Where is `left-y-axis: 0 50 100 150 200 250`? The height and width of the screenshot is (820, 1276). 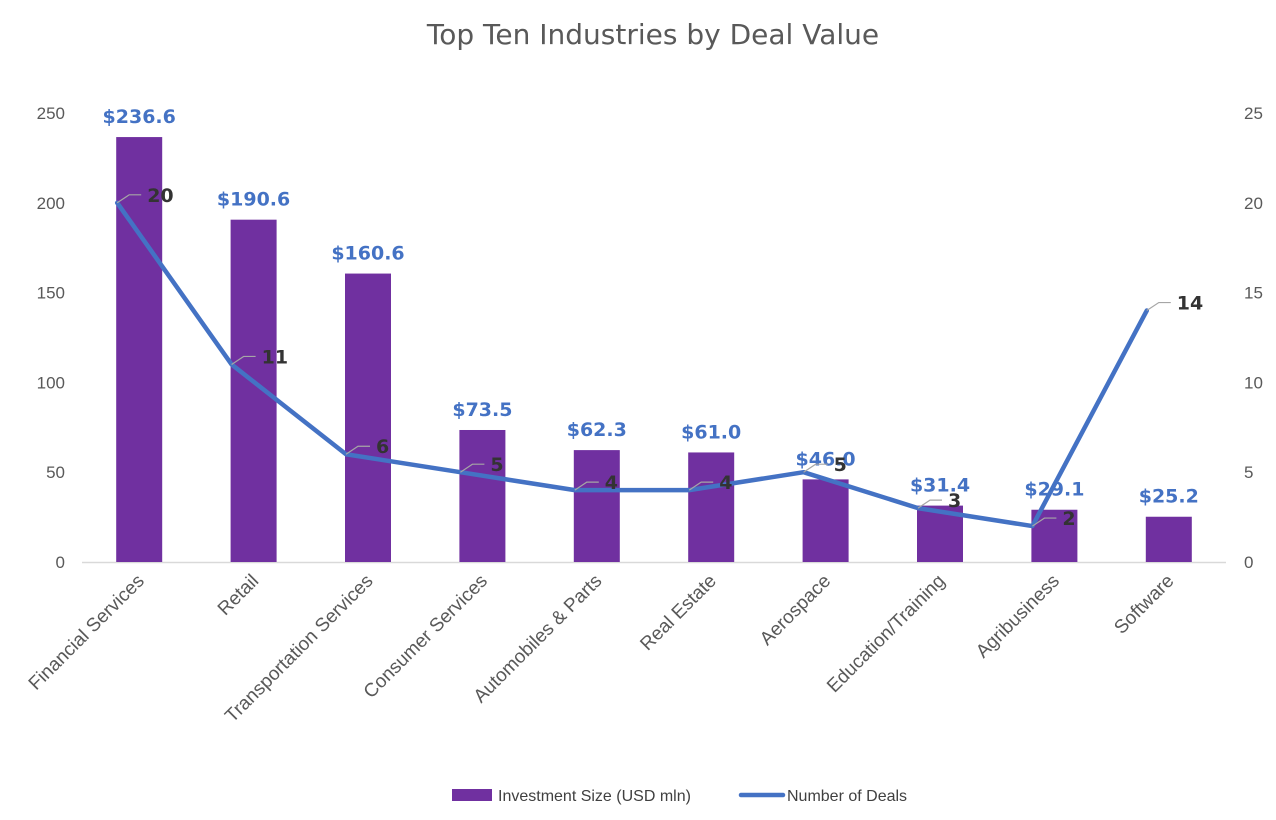
left-y-axis: 0 50 100 150 200 250 is located at coordinates (51, 338).